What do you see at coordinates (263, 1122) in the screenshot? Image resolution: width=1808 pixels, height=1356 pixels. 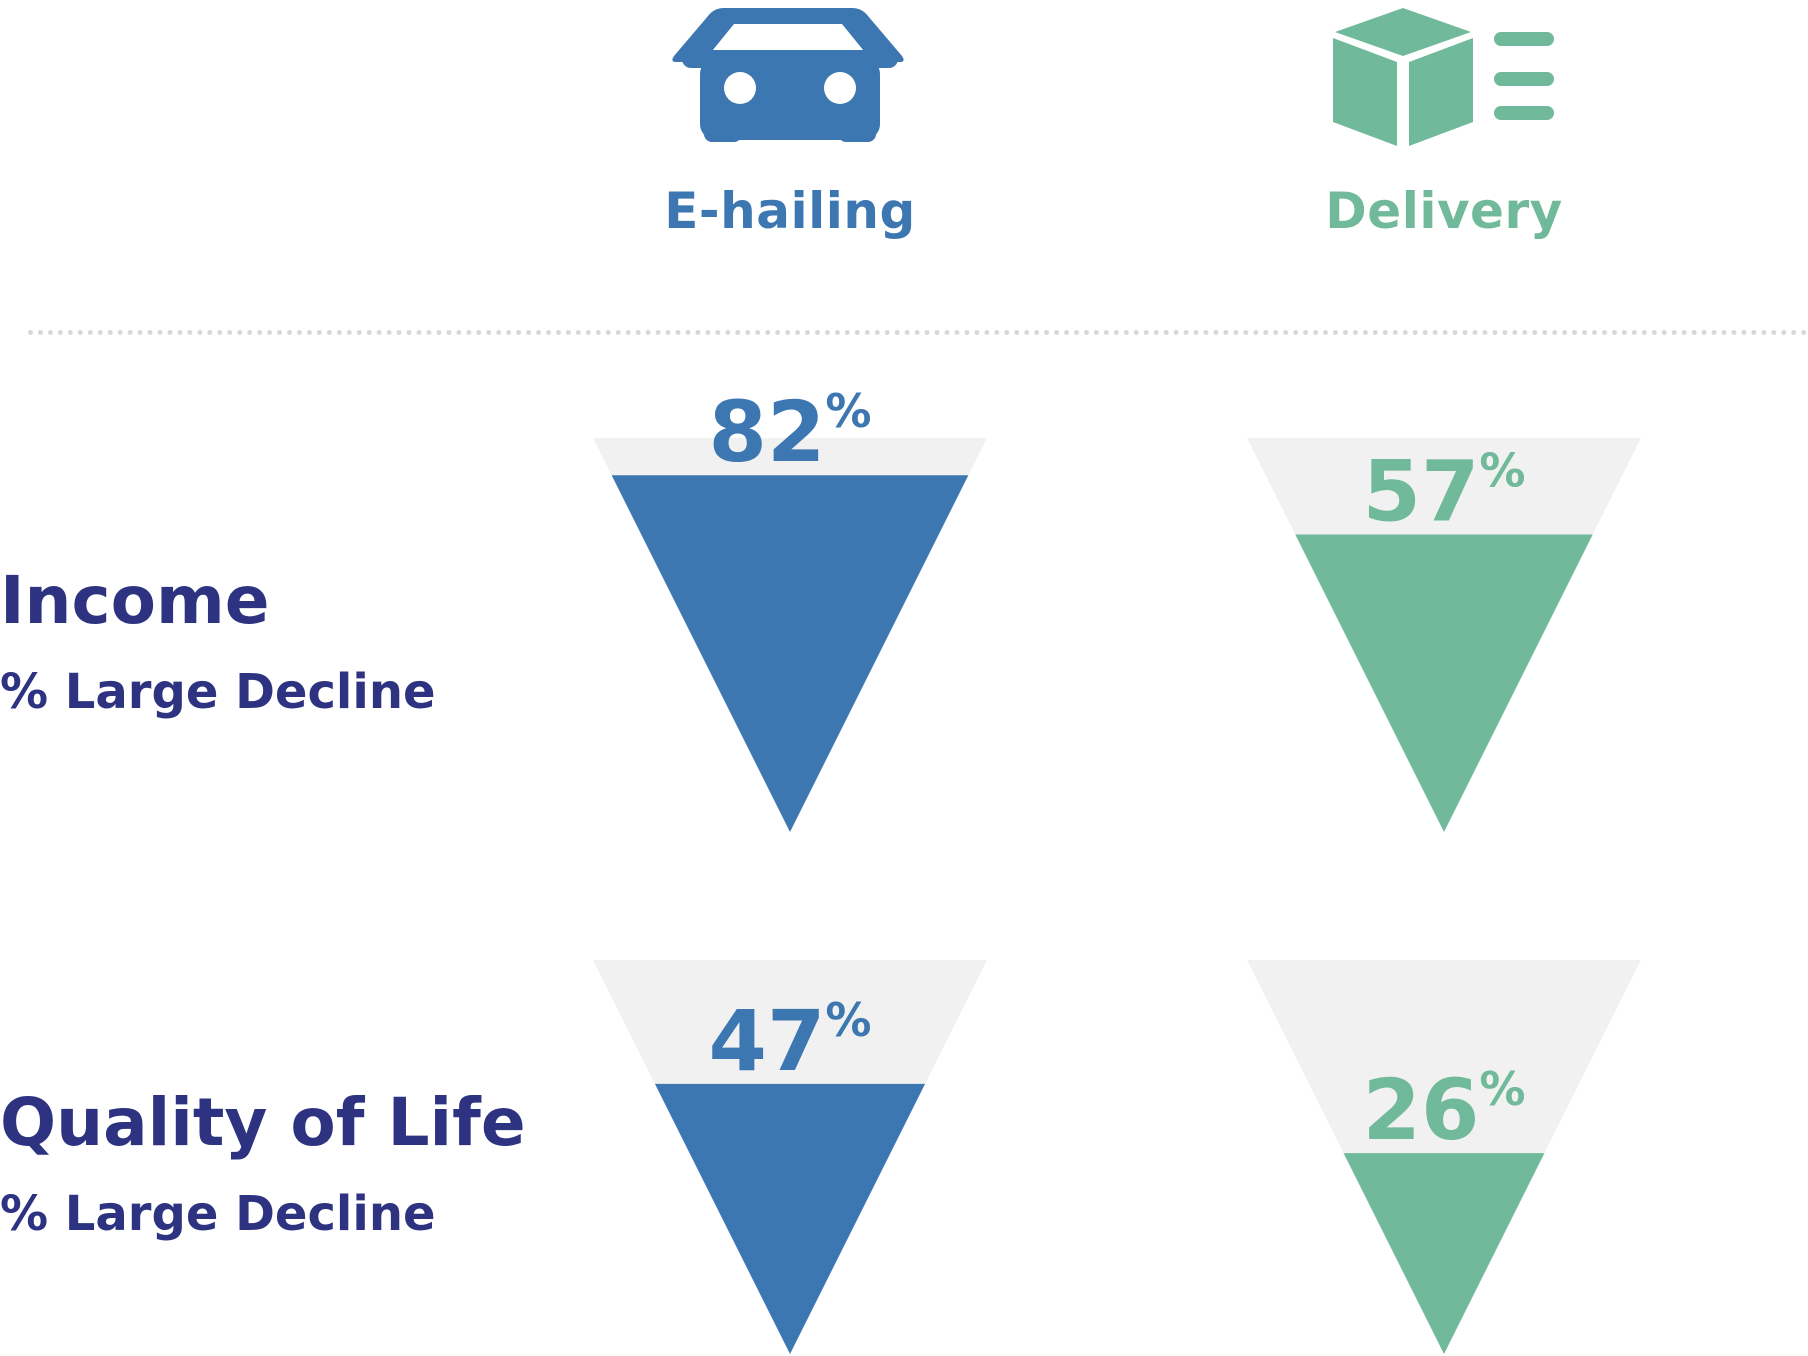 I see `row-title-quality-of-life: Quality of Life` at bounding box center [263, 1122].